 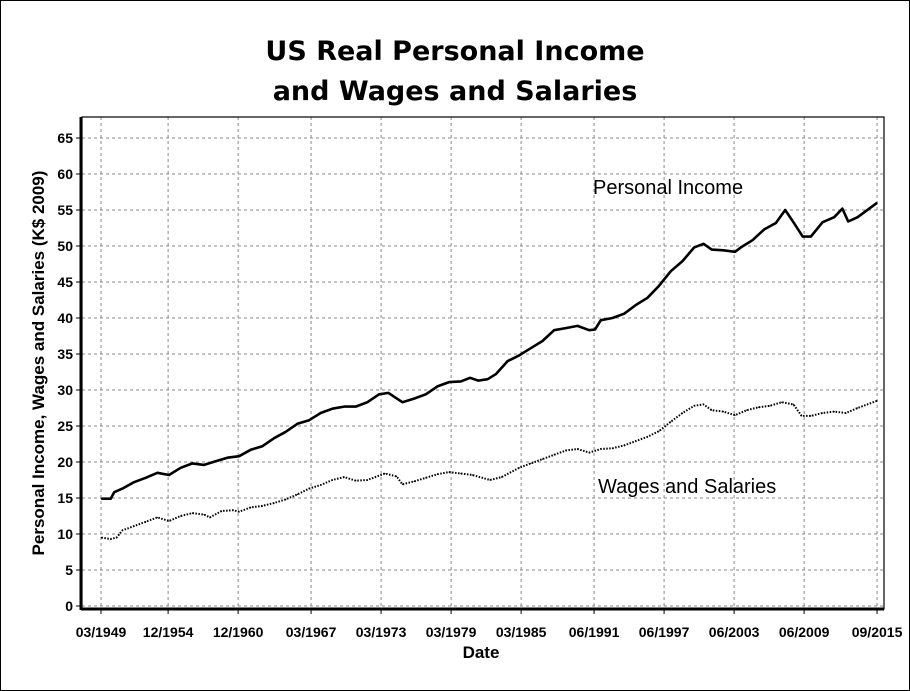 I want to click on y-tick-label: 25, so click(x=65, y=426).